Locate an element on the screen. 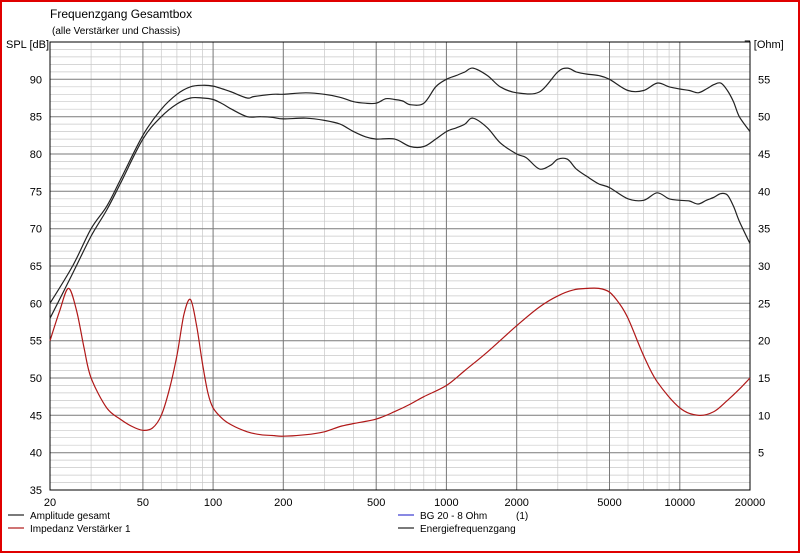 The height and width of the screenshot is (553, 800). y-left-tick-label: 65 is located at coordinates (36, 267).